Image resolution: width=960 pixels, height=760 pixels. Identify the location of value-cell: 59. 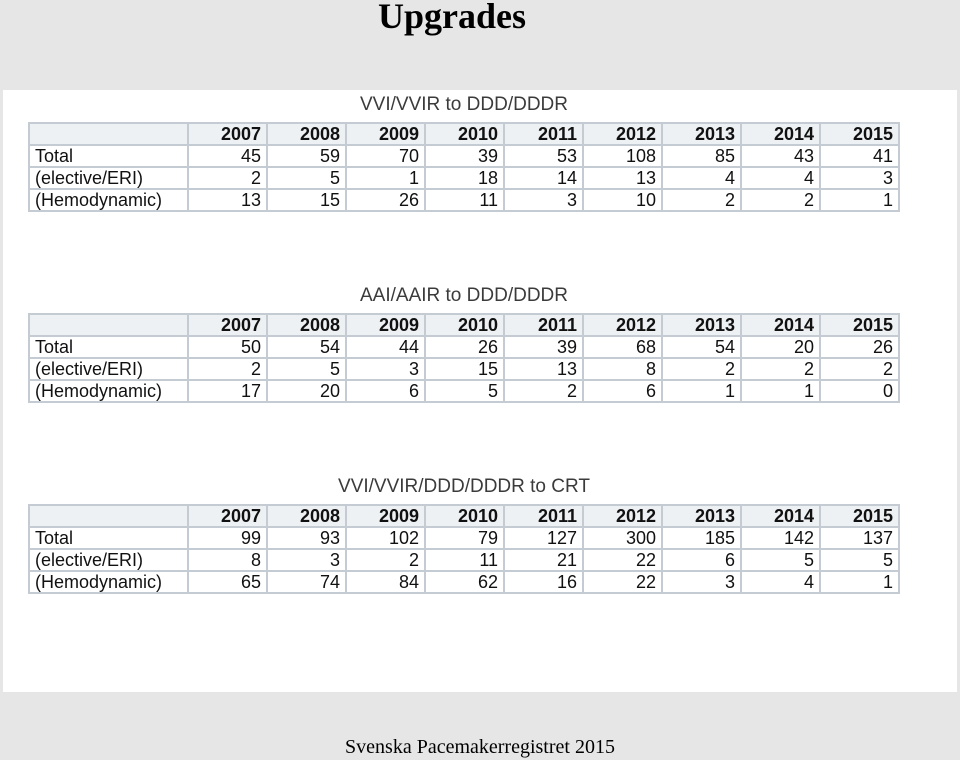
(306, 156).